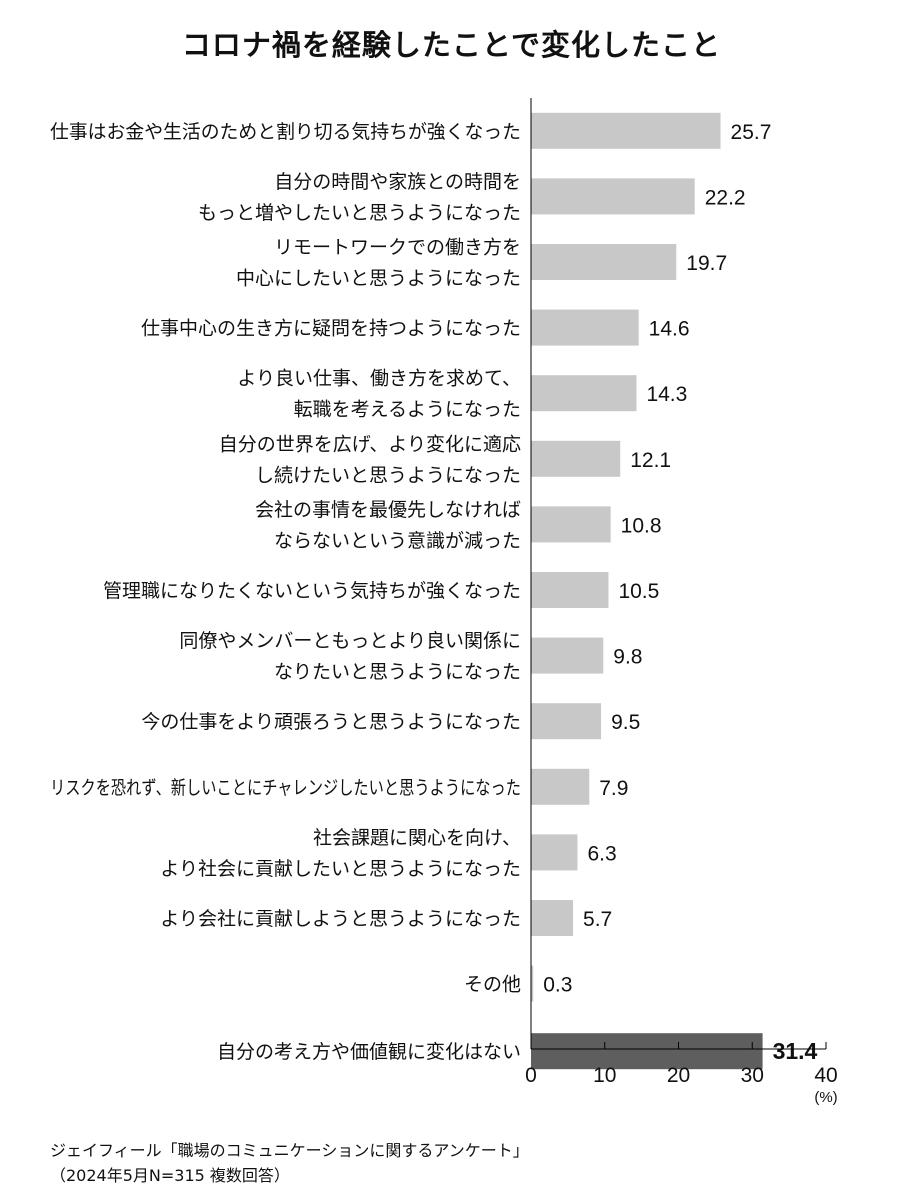 The image size is (903, 1200). I want to click on category-label-5-line-0: 自分の世界を広げ、より変化に適応, so click(370, 444).